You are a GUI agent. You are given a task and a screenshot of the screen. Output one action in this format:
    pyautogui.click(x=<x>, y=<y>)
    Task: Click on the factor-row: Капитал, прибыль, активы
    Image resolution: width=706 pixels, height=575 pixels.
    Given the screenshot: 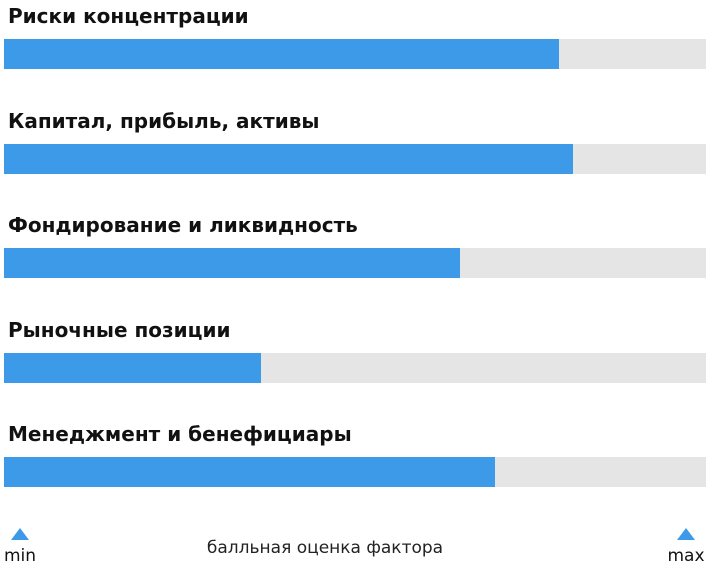 What is the action you would take?
    pyautogui.click(x=355, y=144)
    